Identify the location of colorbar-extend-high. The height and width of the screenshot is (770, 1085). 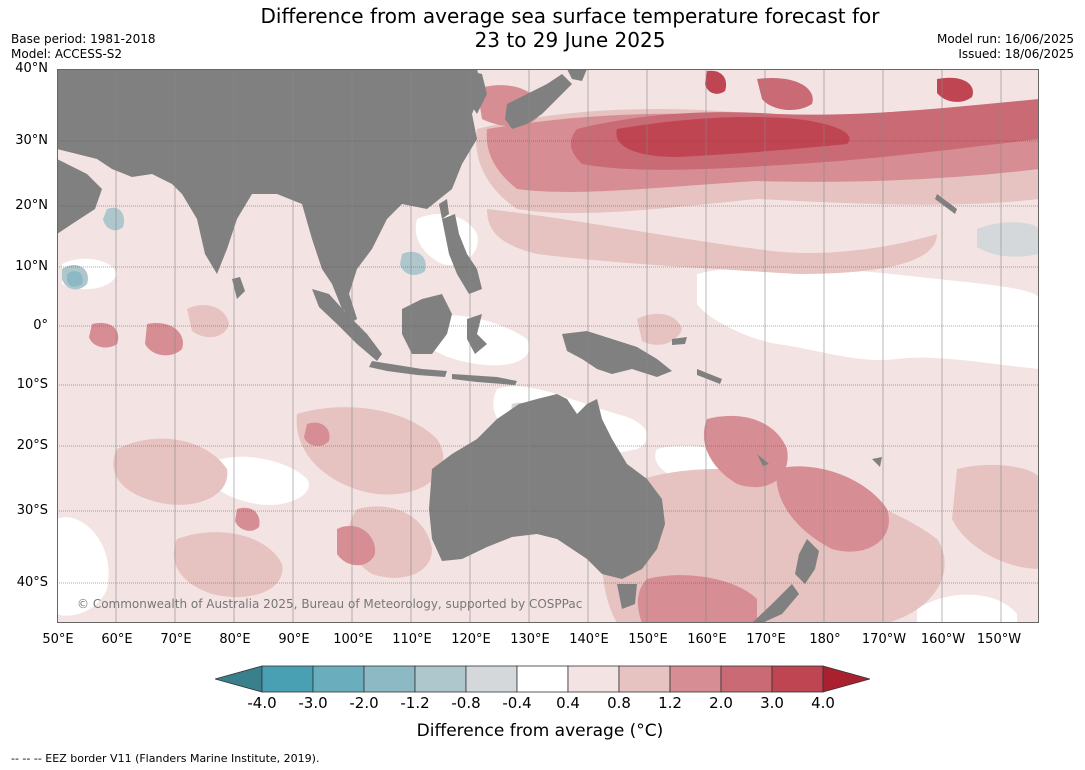
(846, 679).